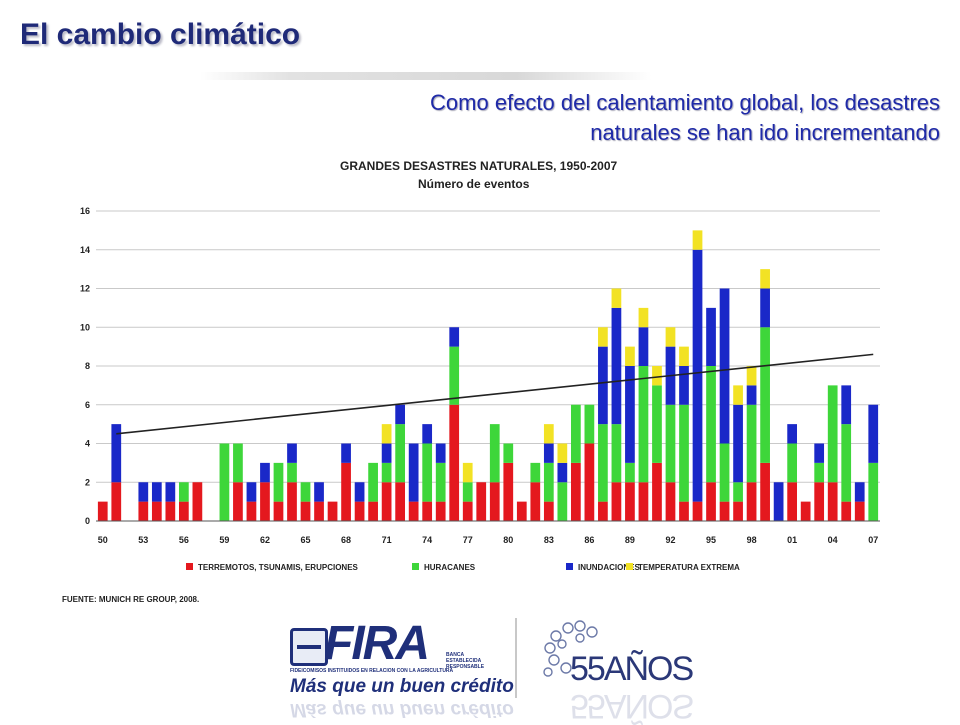  What do you see at coordinates (474, 184) in the screenshot?
I see `chart-subtitle: Número de eventos` at bounding box center [474, 184].